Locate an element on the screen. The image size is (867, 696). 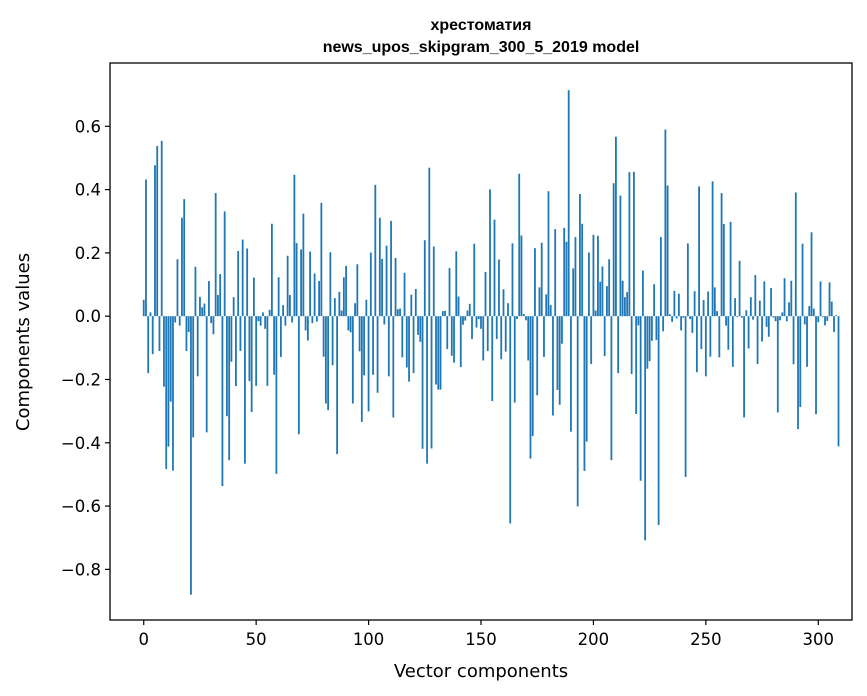
x-tick-label: 300 is located at coordinates (819, 639).